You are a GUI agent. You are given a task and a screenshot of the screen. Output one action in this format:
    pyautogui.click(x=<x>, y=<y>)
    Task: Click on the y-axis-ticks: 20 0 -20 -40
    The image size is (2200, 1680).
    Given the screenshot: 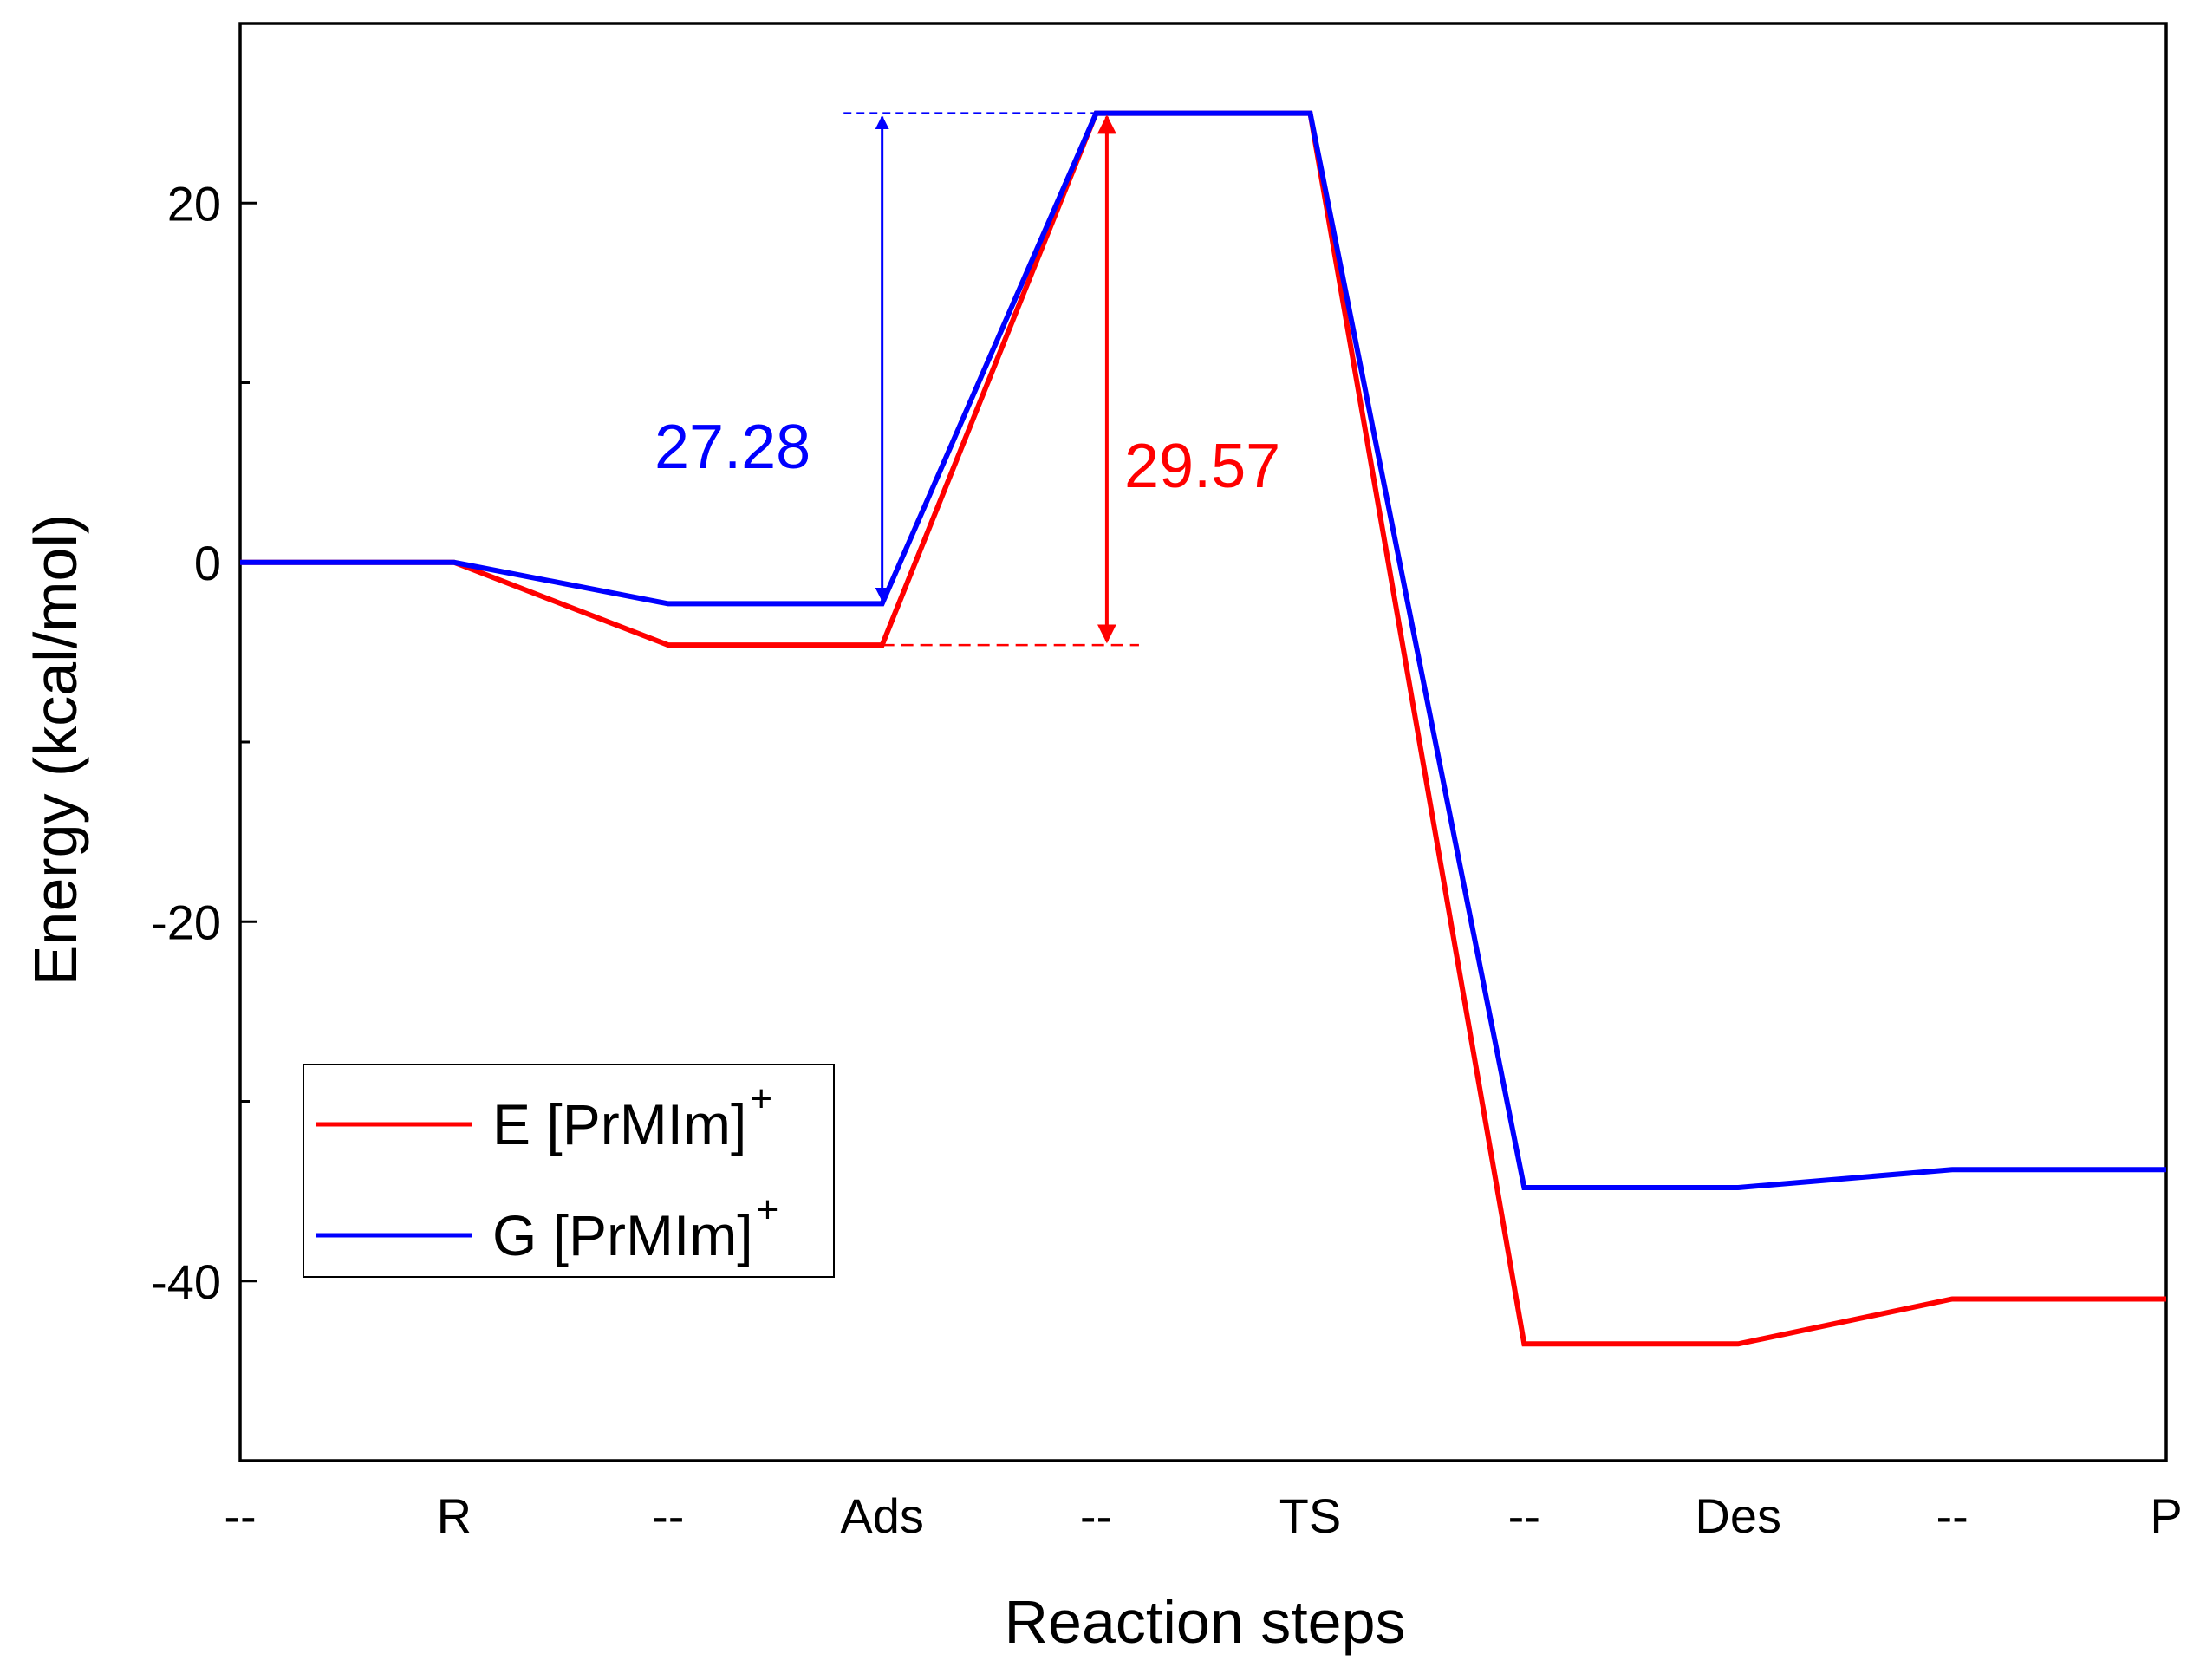 What is the action you would take?
    pyautogui.click(x=204, y=742)
    